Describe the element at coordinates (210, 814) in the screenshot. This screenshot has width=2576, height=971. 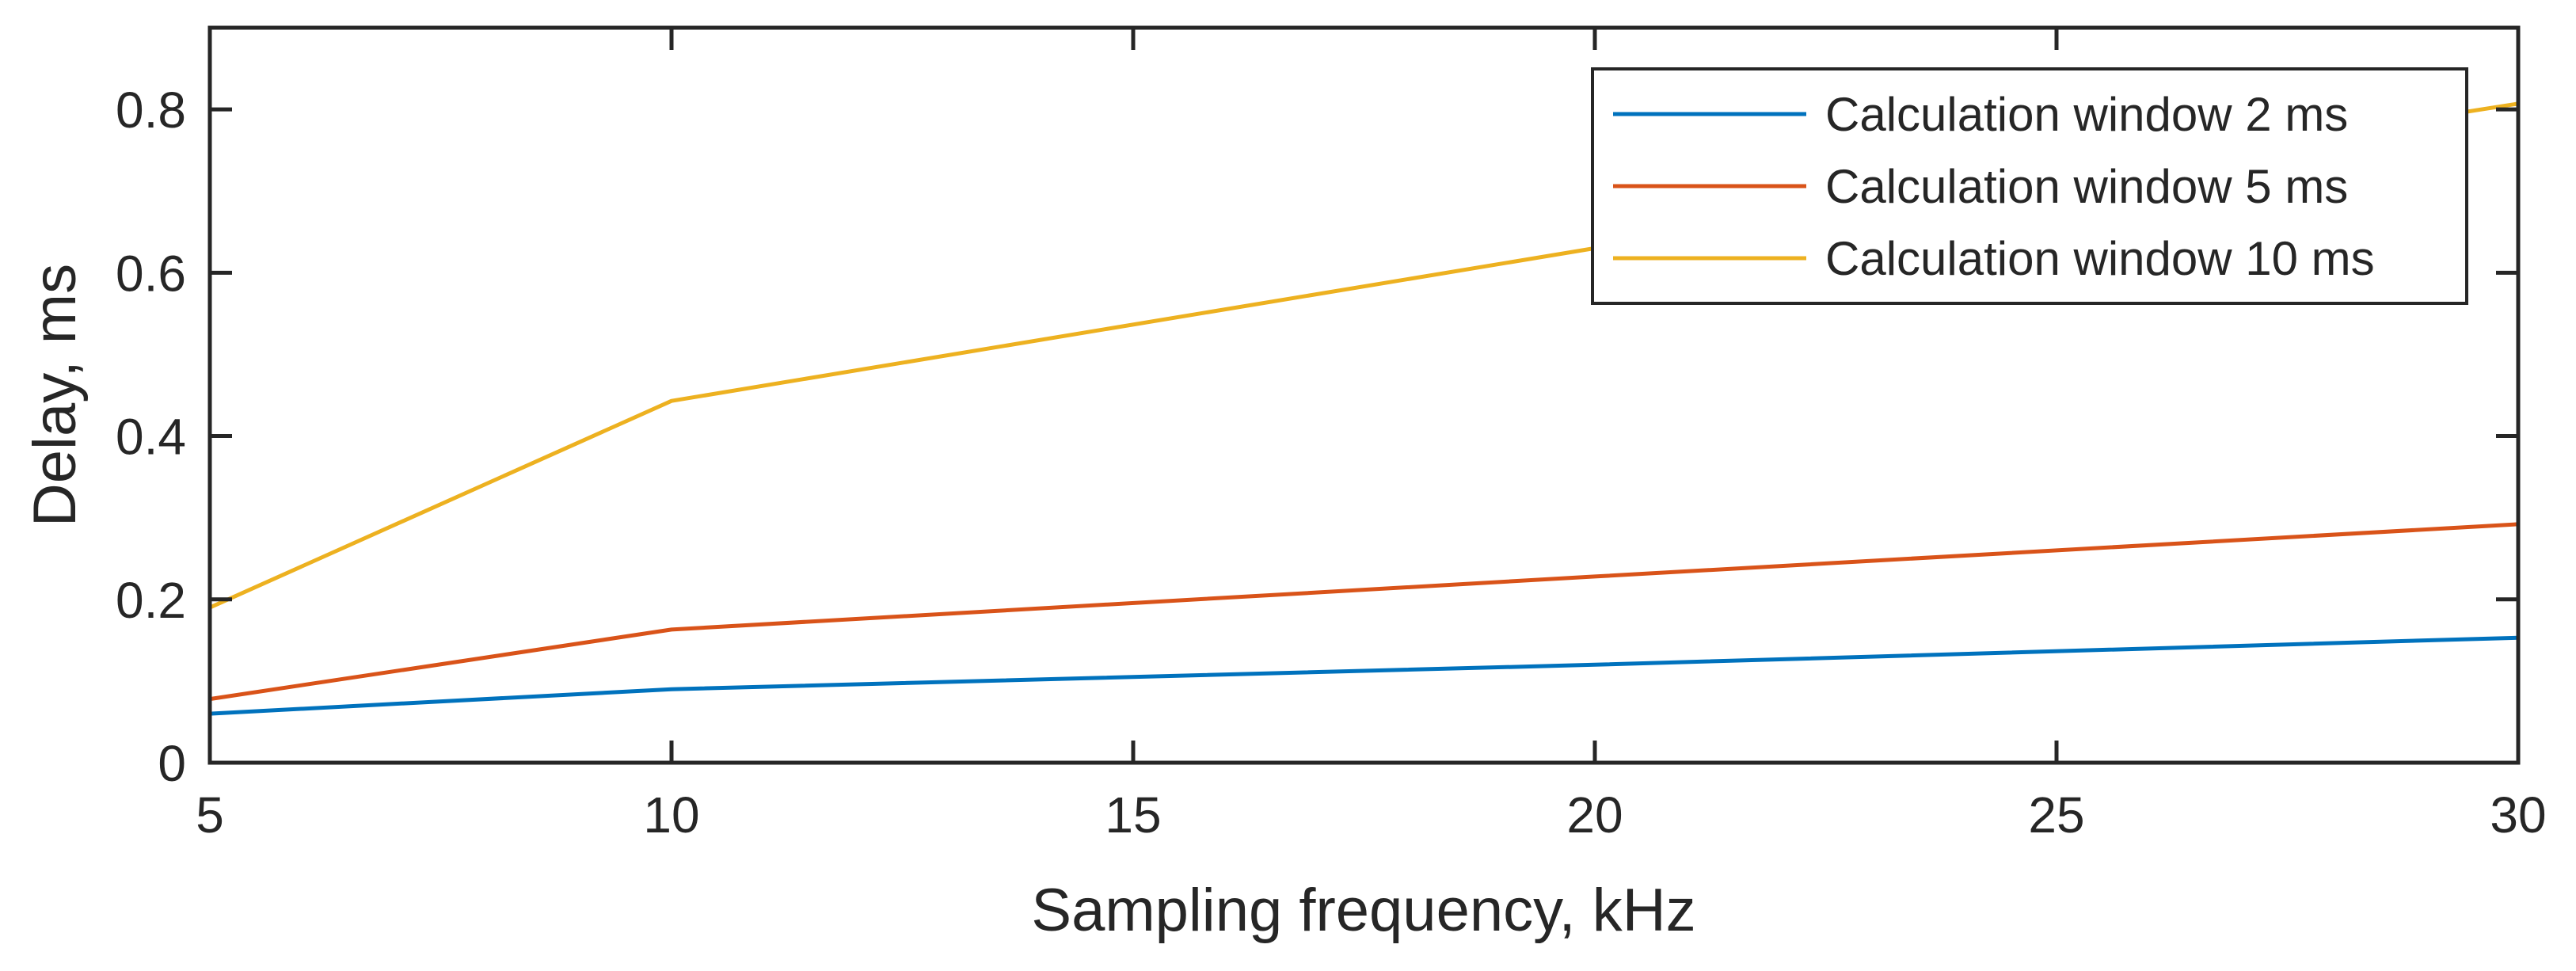
I see `x-tick-label: 5` at that location.